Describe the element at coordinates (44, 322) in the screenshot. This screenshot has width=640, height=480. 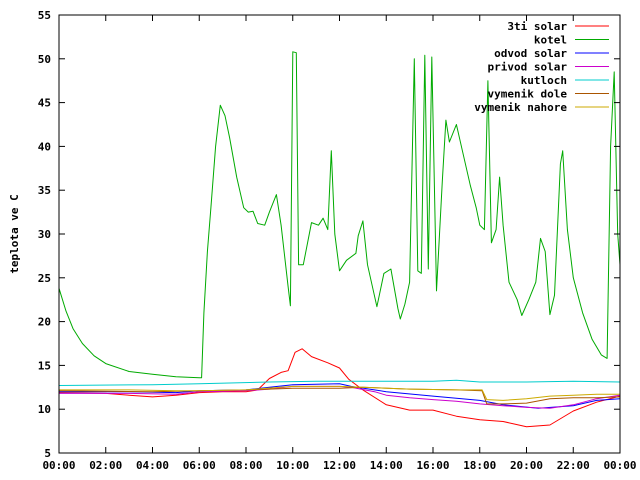
I see `y-tick-label: 20` at that location.